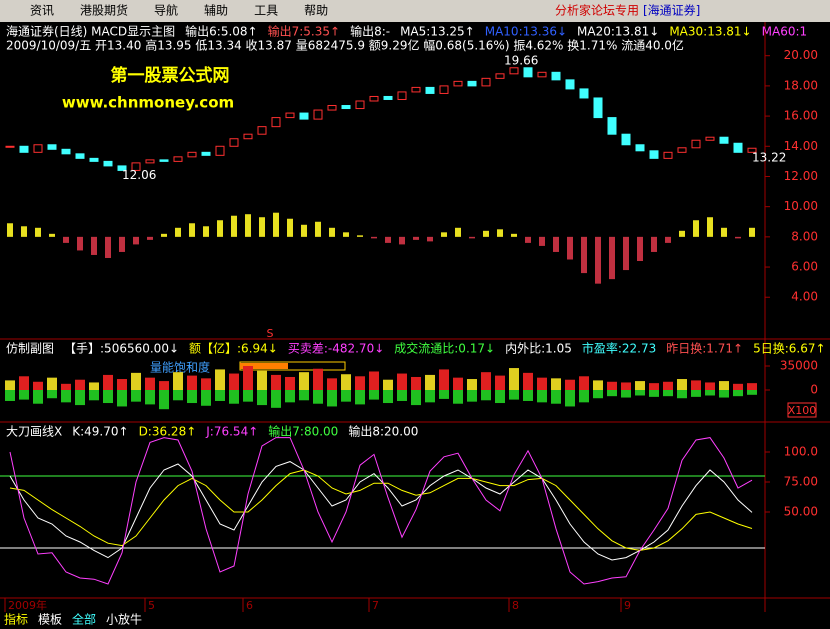 The width and height of the screenshot is (830, 629). Describe the element at coordinates (42, 11) in the screenshot. I see `menu-item: 资讯` at that location.